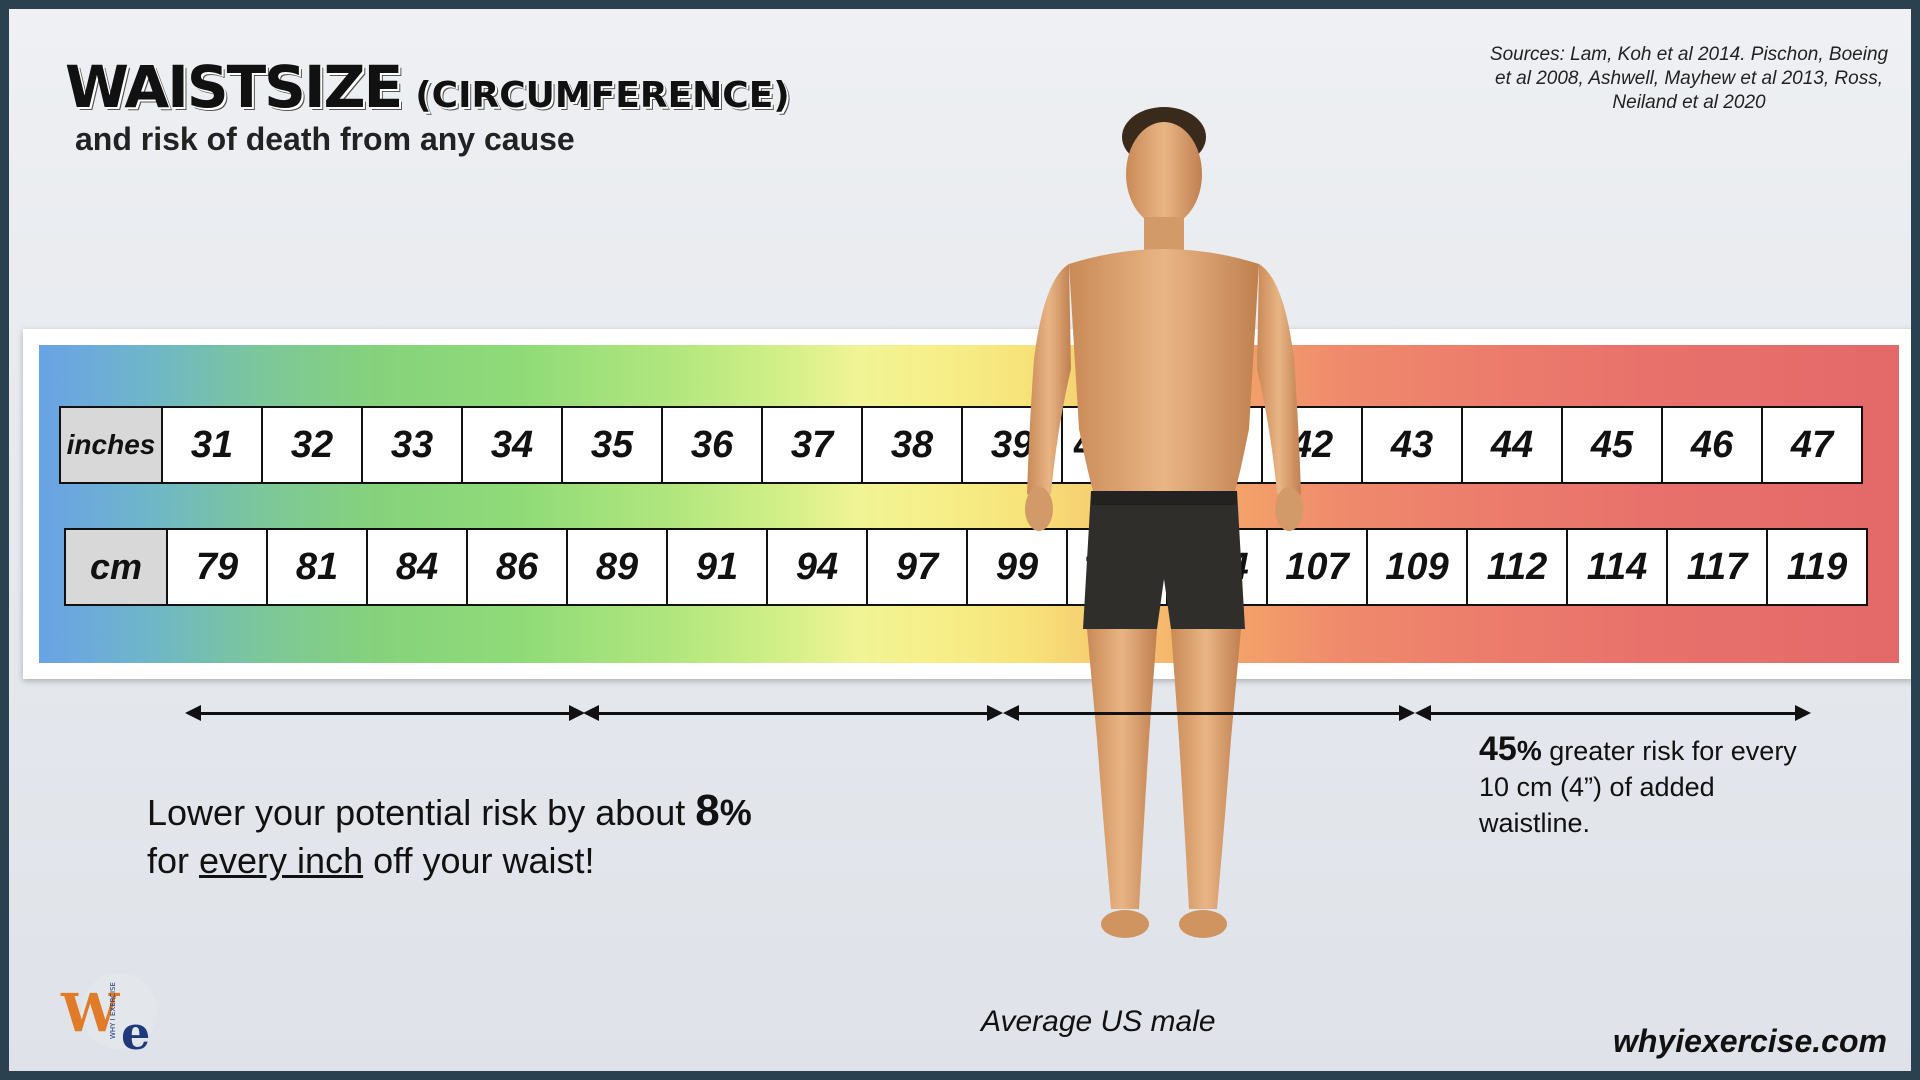 Image resolution: width=1920 pixels, height=1080 pixels. What do you see at coordinates (1316, 567) in the screenshot?
I see `cm-value-cell: 107` at bounding box center [1316, 567].